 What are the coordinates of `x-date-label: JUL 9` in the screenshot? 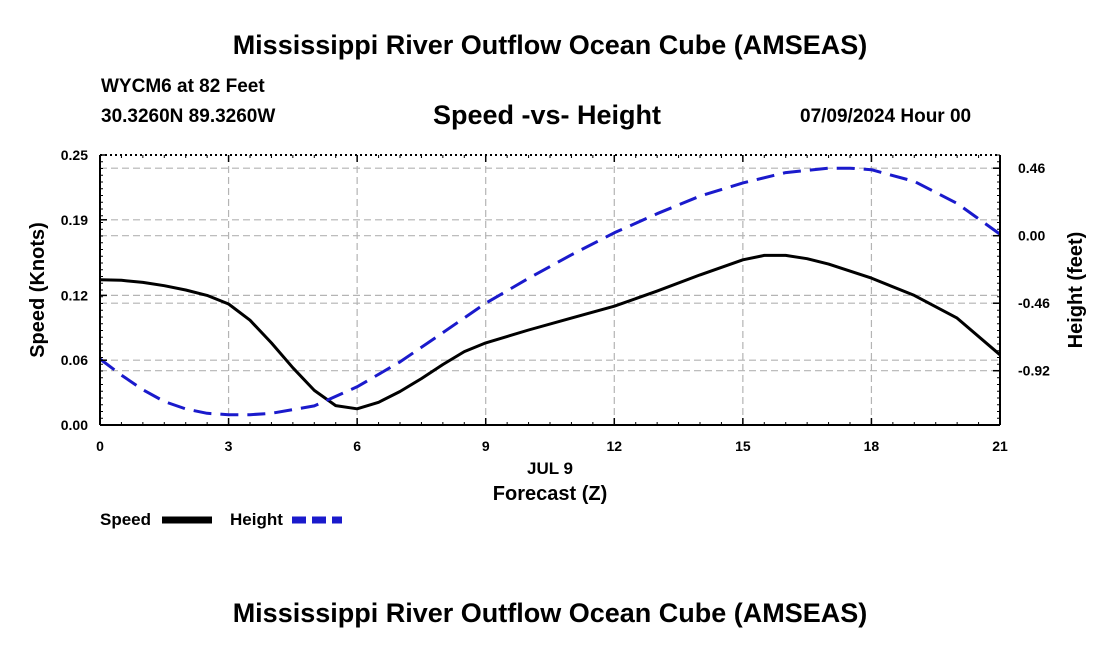 It's located at (550, 468).